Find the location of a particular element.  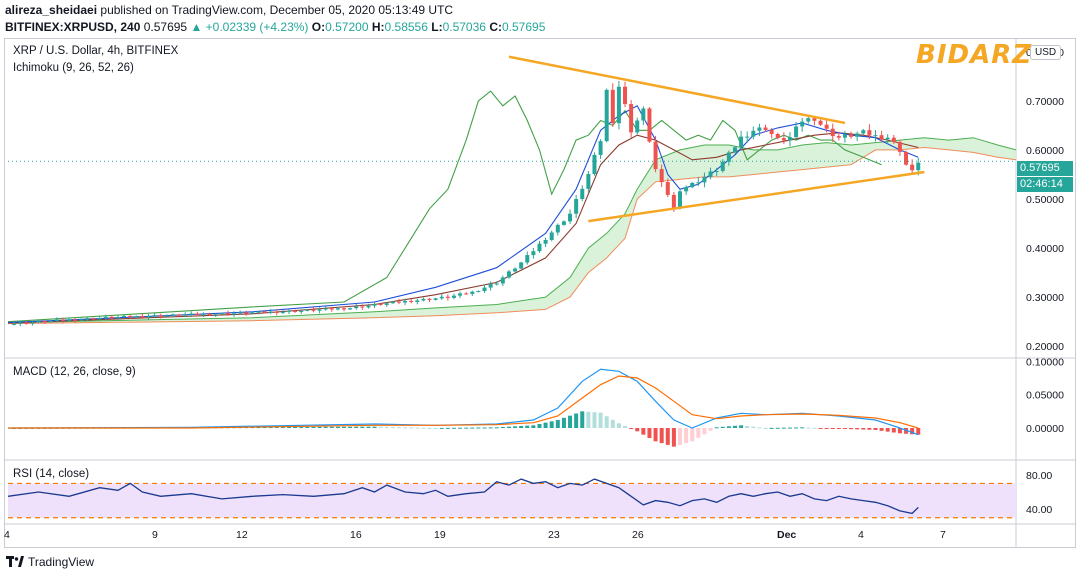

time-tick-label: 4 is located at coordinates (861, 535).